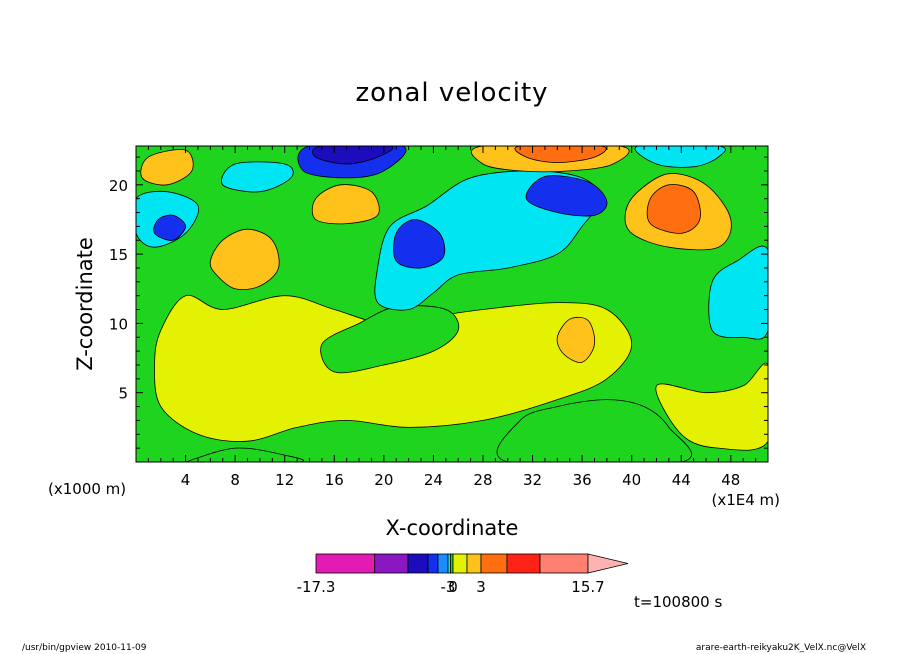  What do you see at coordinates (123, 394) in the screenshot?
I see `y-tick-label: 5` at bounding box center [123, 394].